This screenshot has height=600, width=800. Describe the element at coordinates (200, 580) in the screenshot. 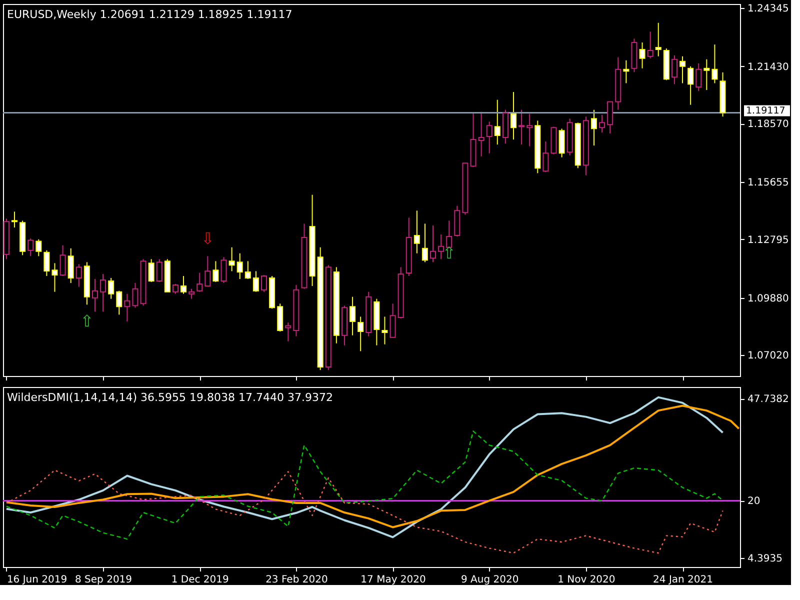

I see `x-tick-label: 1 Dec 2019` at that location.